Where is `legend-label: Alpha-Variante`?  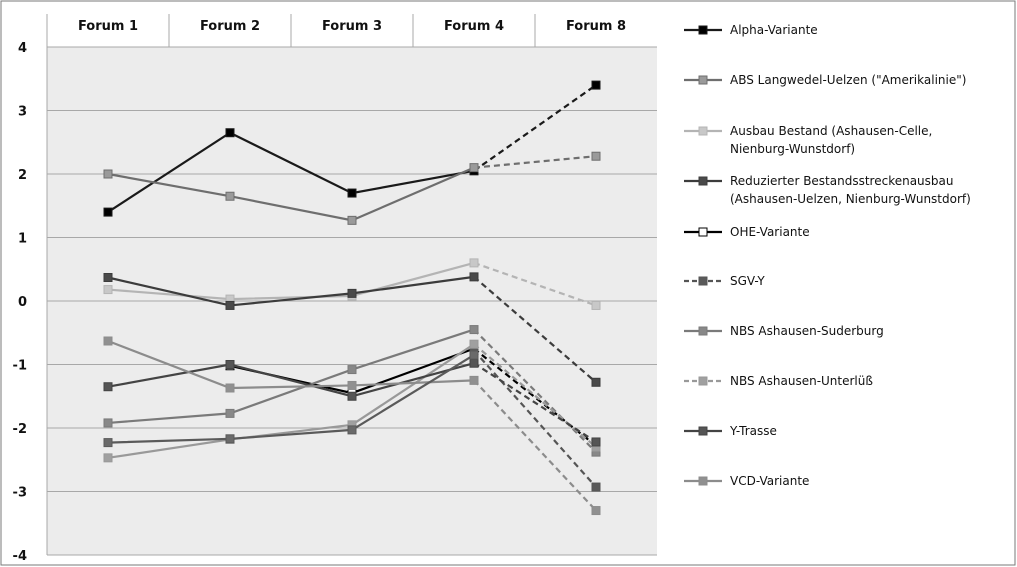 legend-label: Alpha-Variante is located at coordinates (774, 30).